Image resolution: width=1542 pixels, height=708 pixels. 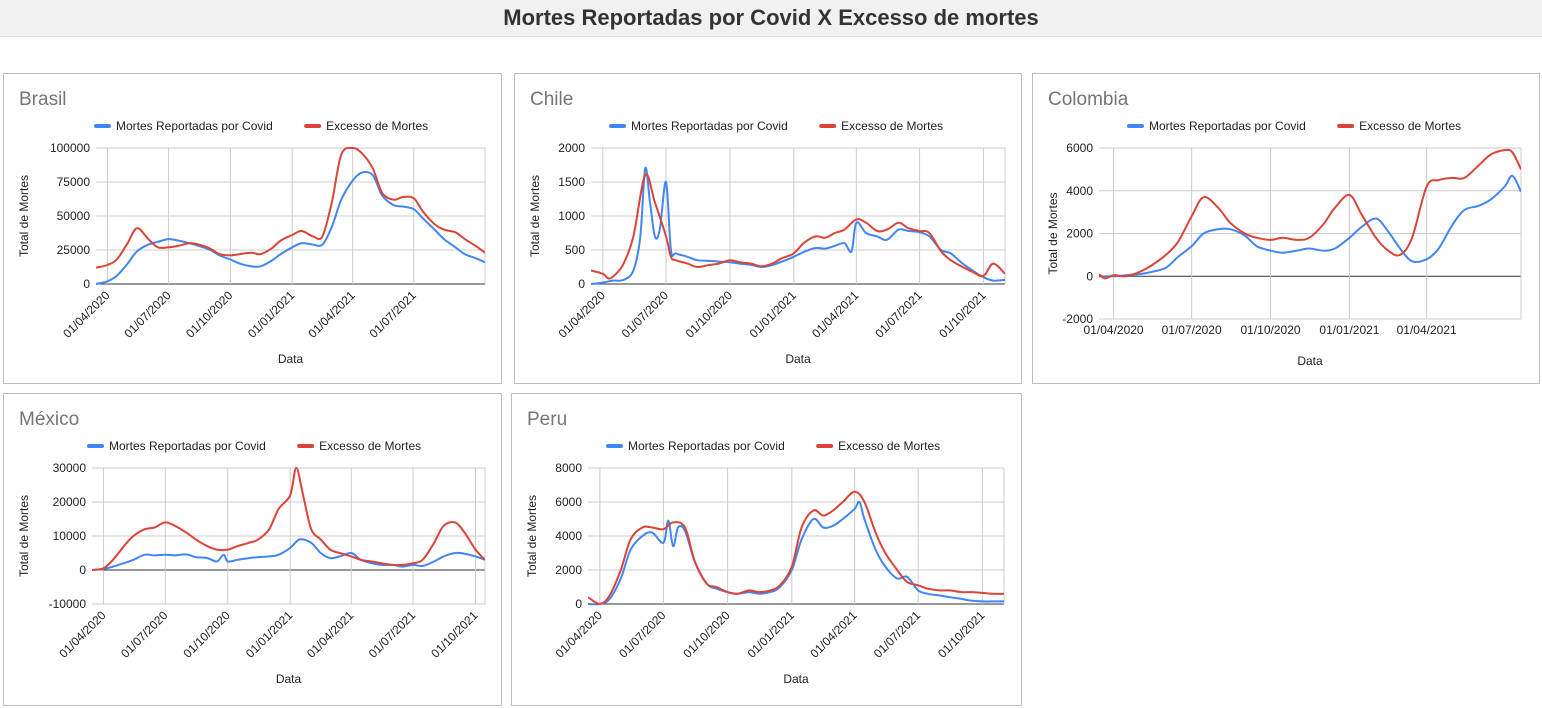 What do you see at coordinates (571, 182) in the screenshot?
I see `y-tick-label: 1500` at bounding box center [571, 182].